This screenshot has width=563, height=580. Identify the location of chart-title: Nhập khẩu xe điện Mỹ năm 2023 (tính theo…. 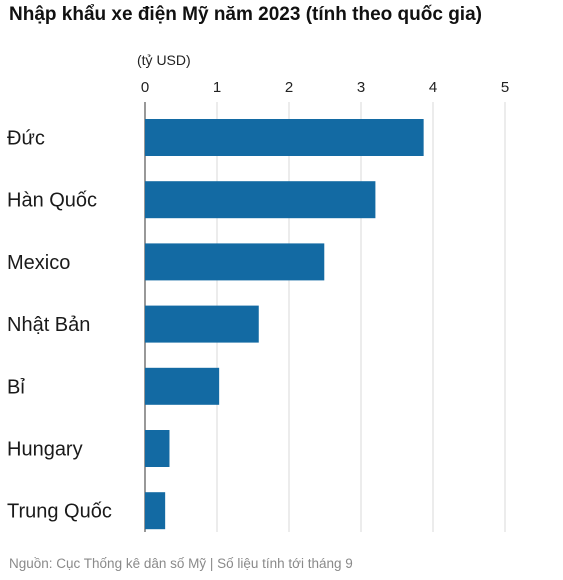
(245, 14).